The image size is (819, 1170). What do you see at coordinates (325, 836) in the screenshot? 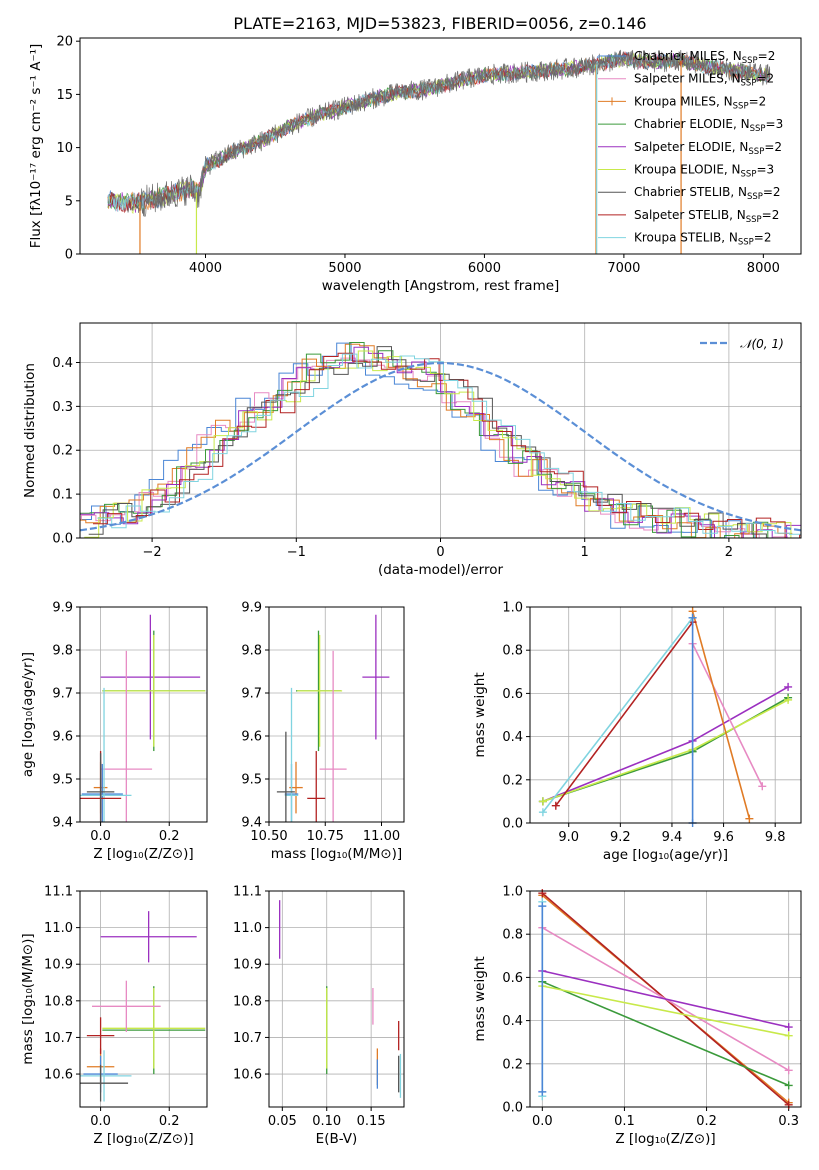
I see `x-tick-label: 10.75` at bounding box center [325, 836].